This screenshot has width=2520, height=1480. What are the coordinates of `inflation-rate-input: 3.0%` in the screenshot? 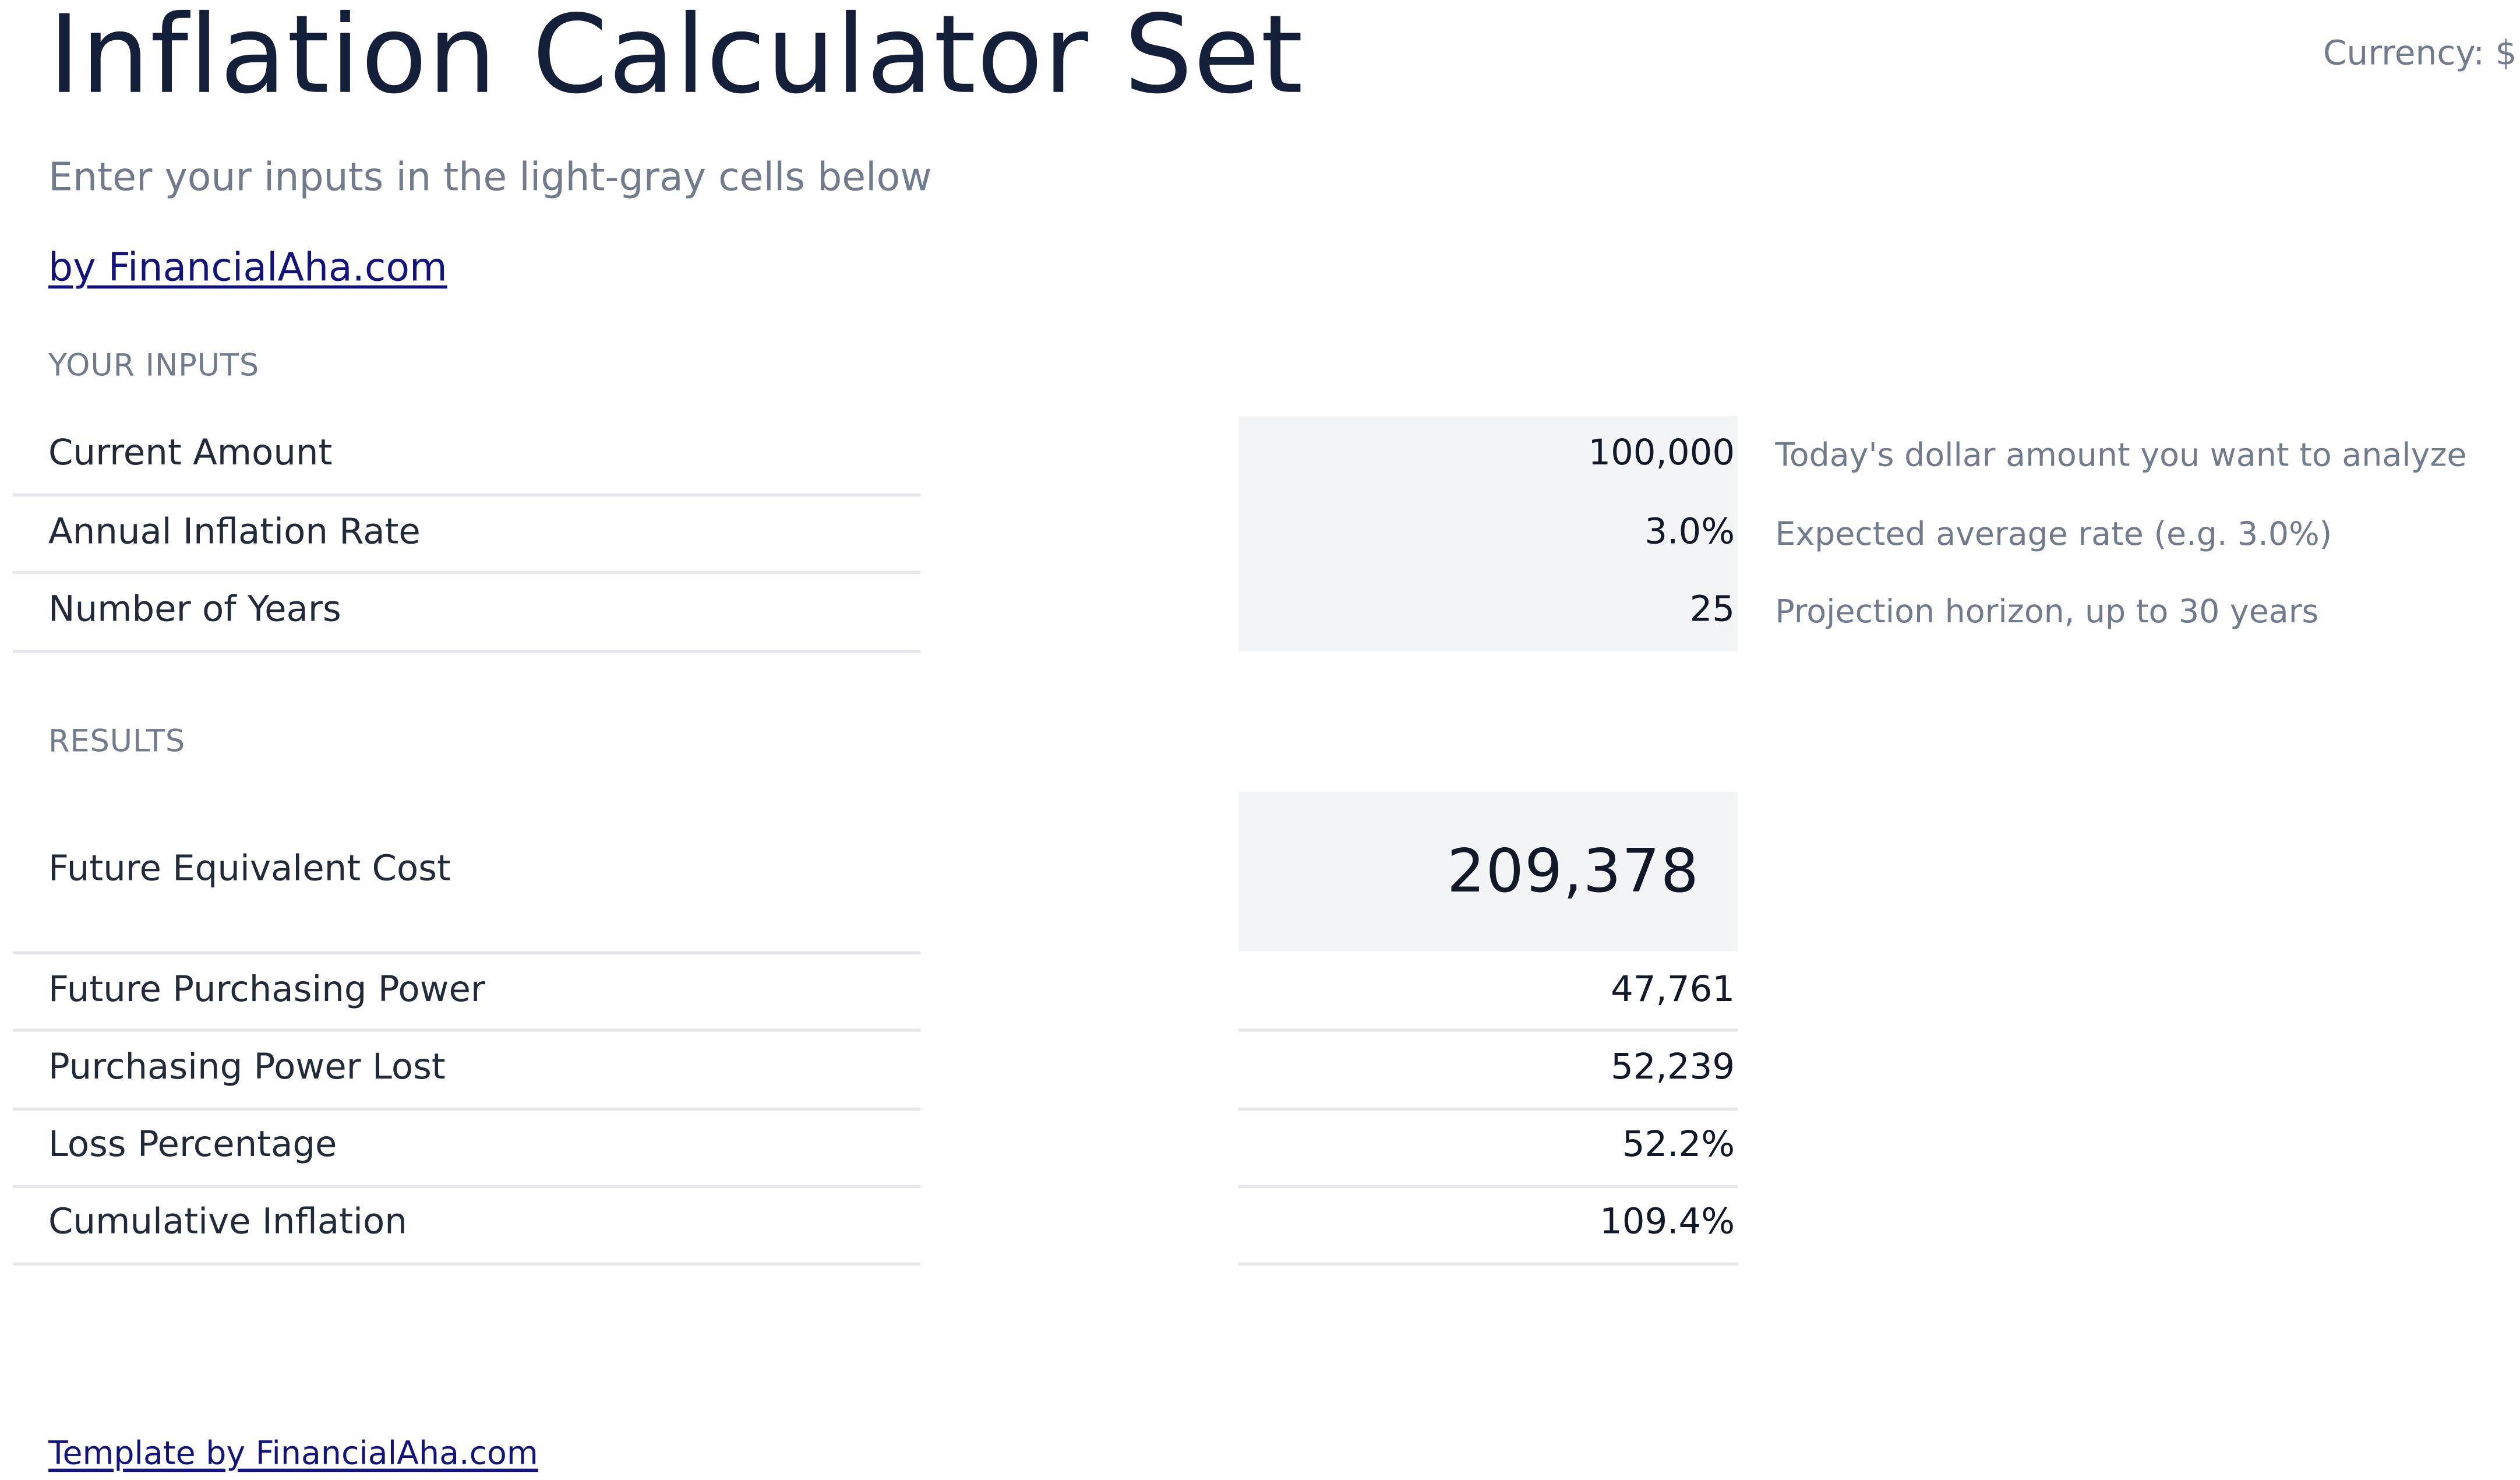 It's located at (1689, 533).